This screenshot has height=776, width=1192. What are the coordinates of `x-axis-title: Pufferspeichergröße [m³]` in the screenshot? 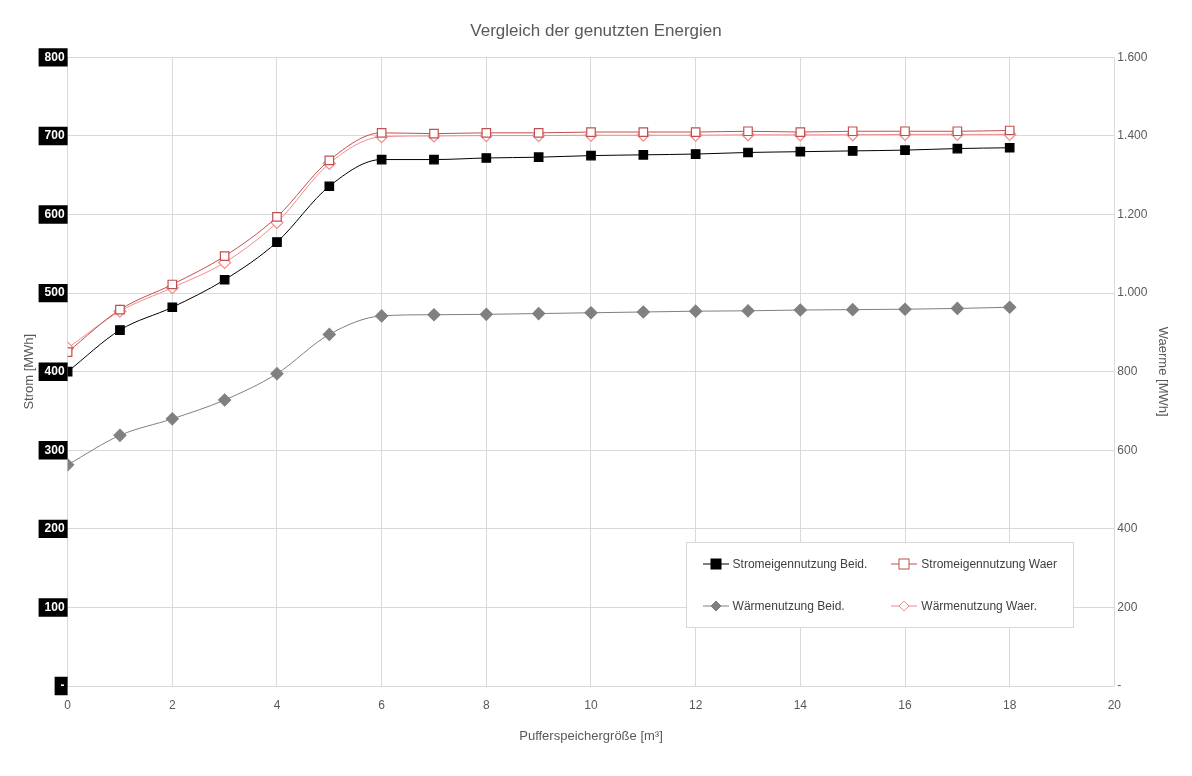 It's located at (591, 735).